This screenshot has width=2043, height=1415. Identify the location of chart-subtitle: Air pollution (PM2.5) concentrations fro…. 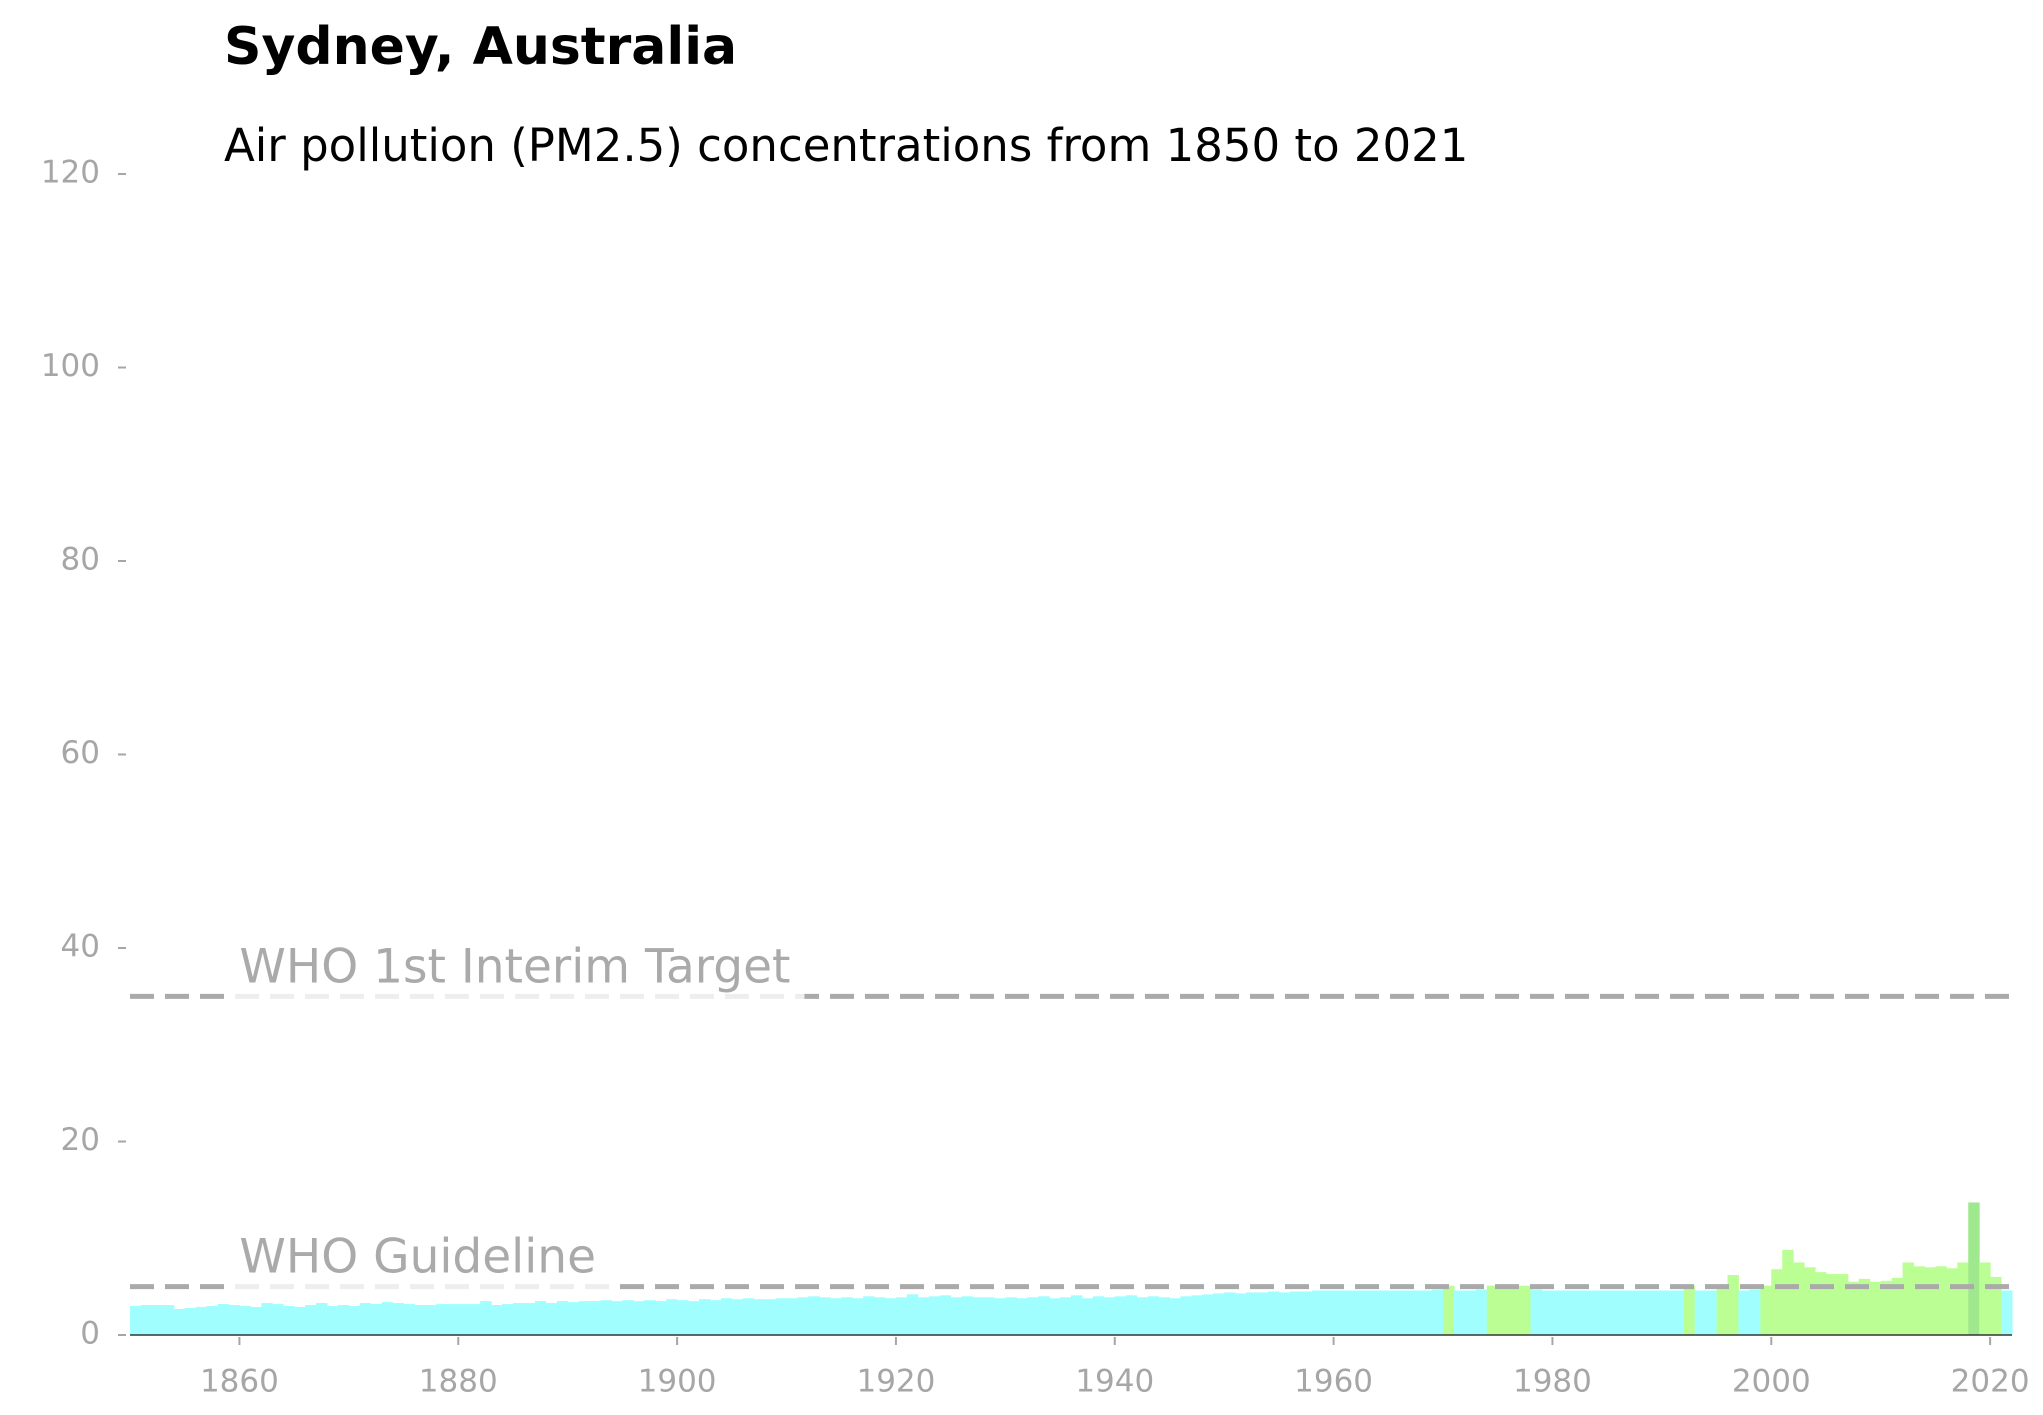
(846, 145).